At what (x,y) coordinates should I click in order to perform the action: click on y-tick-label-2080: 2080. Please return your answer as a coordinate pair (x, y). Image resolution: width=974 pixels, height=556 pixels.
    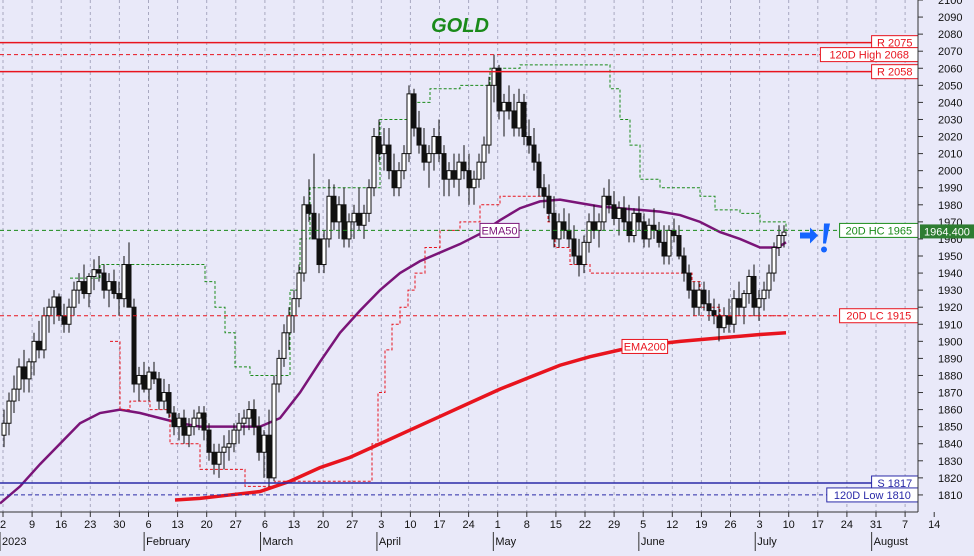
    Looking at the image, I should click on (950, 35).